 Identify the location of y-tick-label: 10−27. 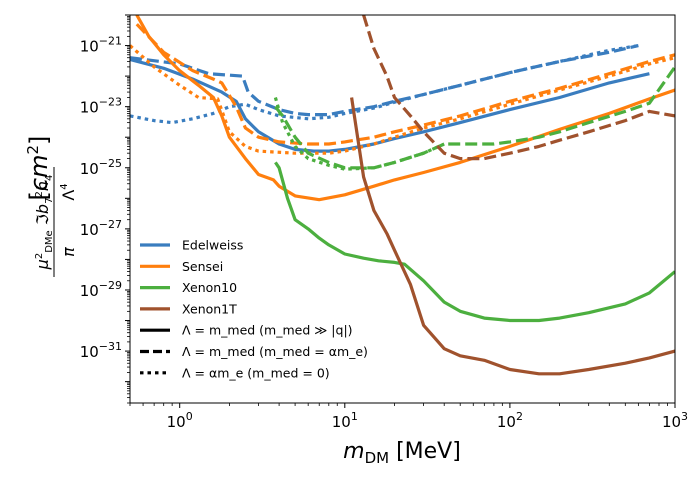
(101, 228).